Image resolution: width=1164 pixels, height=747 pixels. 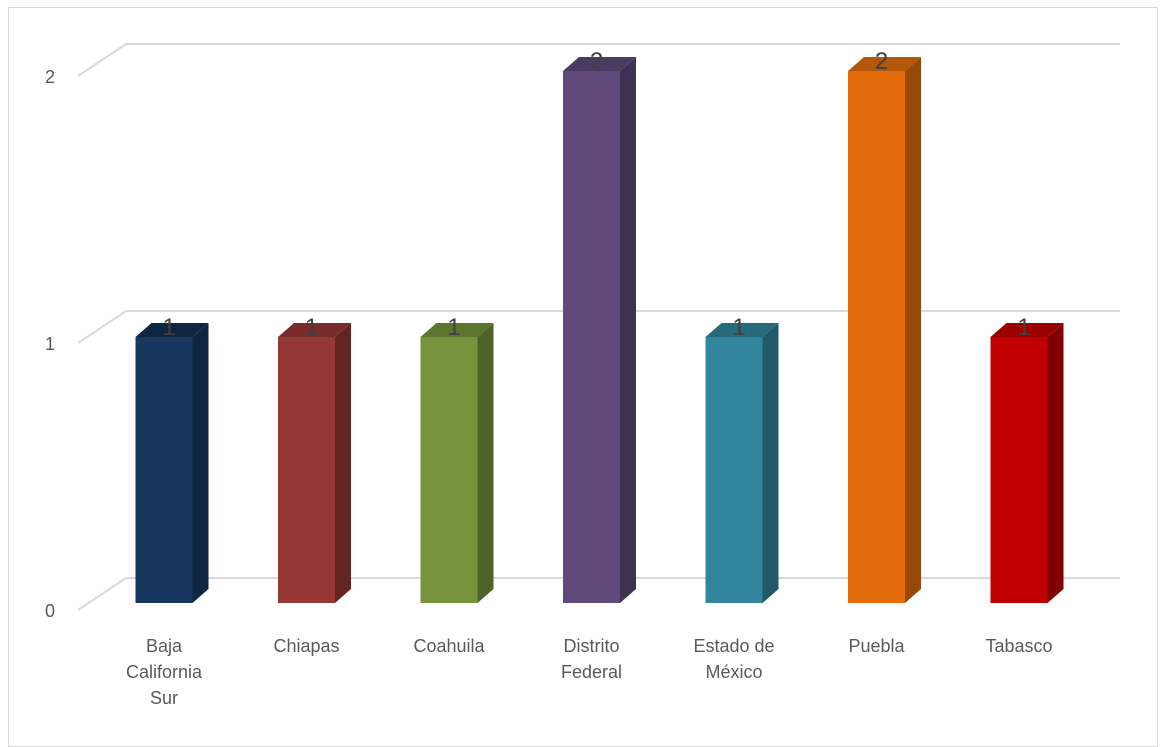 What do you see at coordinates (50, 611) in the screenshot?
I see `y-tick-label: 0` at bounding box center [50, 611].